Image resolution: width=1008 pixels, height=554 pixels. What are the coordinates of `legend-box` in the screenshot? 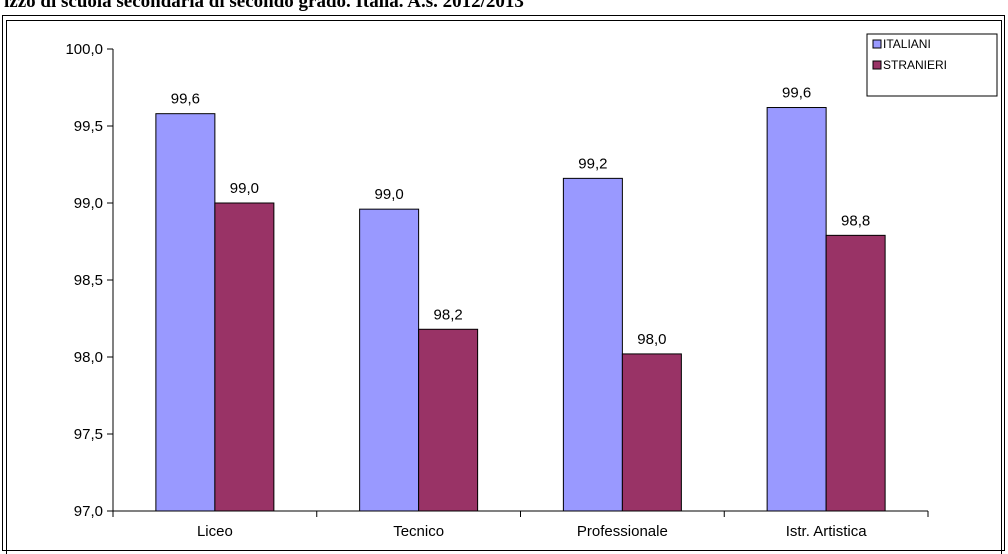 It's located at (932, 65).